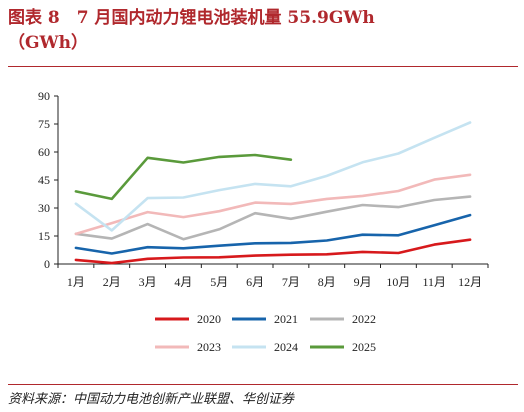  Describe the element at coordinates (219, 282) in the screenshot. I see `x-tick-label: 5月` at that location.